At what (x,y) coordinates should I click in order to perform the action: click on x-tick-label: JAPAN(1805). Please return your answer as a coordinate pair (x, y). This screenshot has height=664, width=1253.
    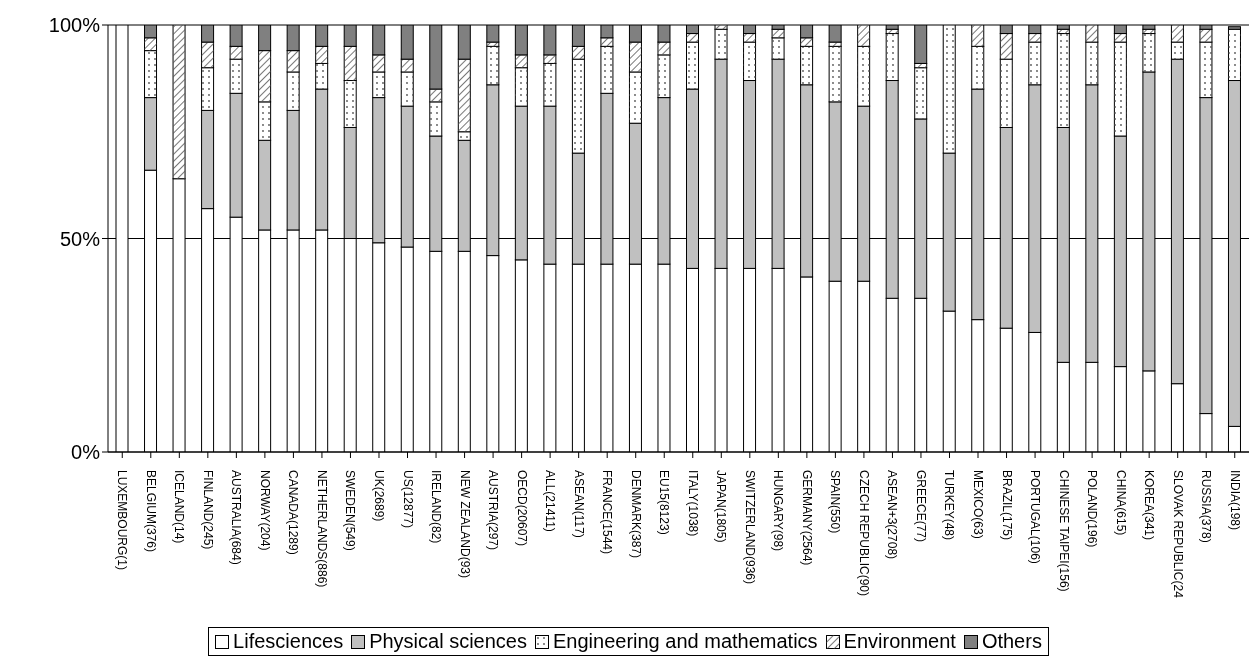
    Looking at the image, I should click on (721, 506).